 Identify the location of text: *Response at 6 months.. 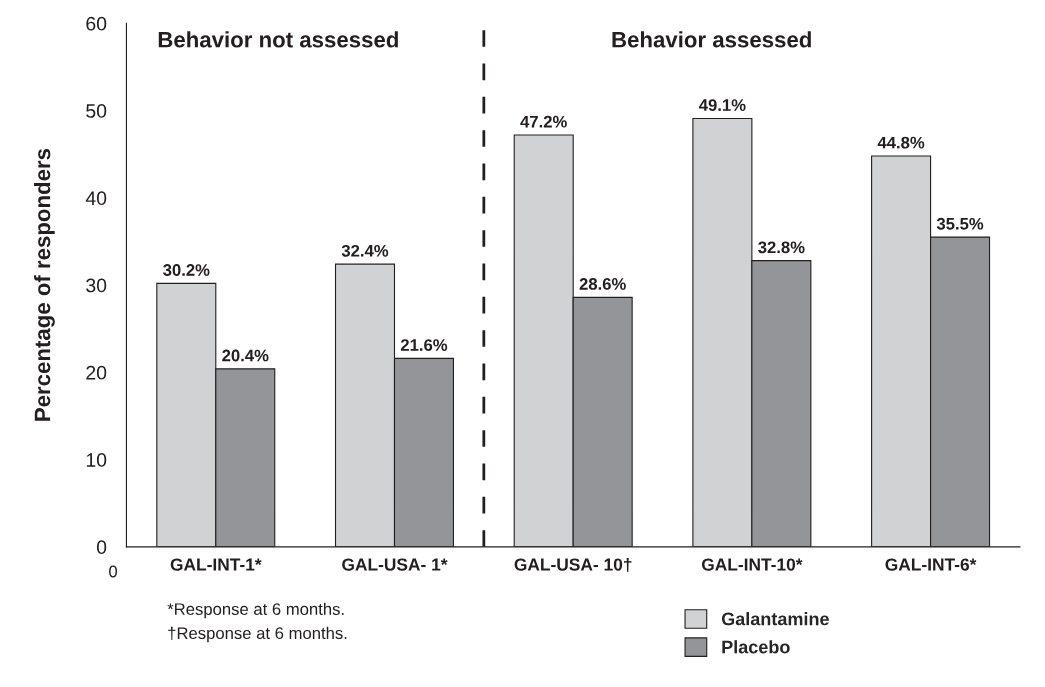
(255, 610).